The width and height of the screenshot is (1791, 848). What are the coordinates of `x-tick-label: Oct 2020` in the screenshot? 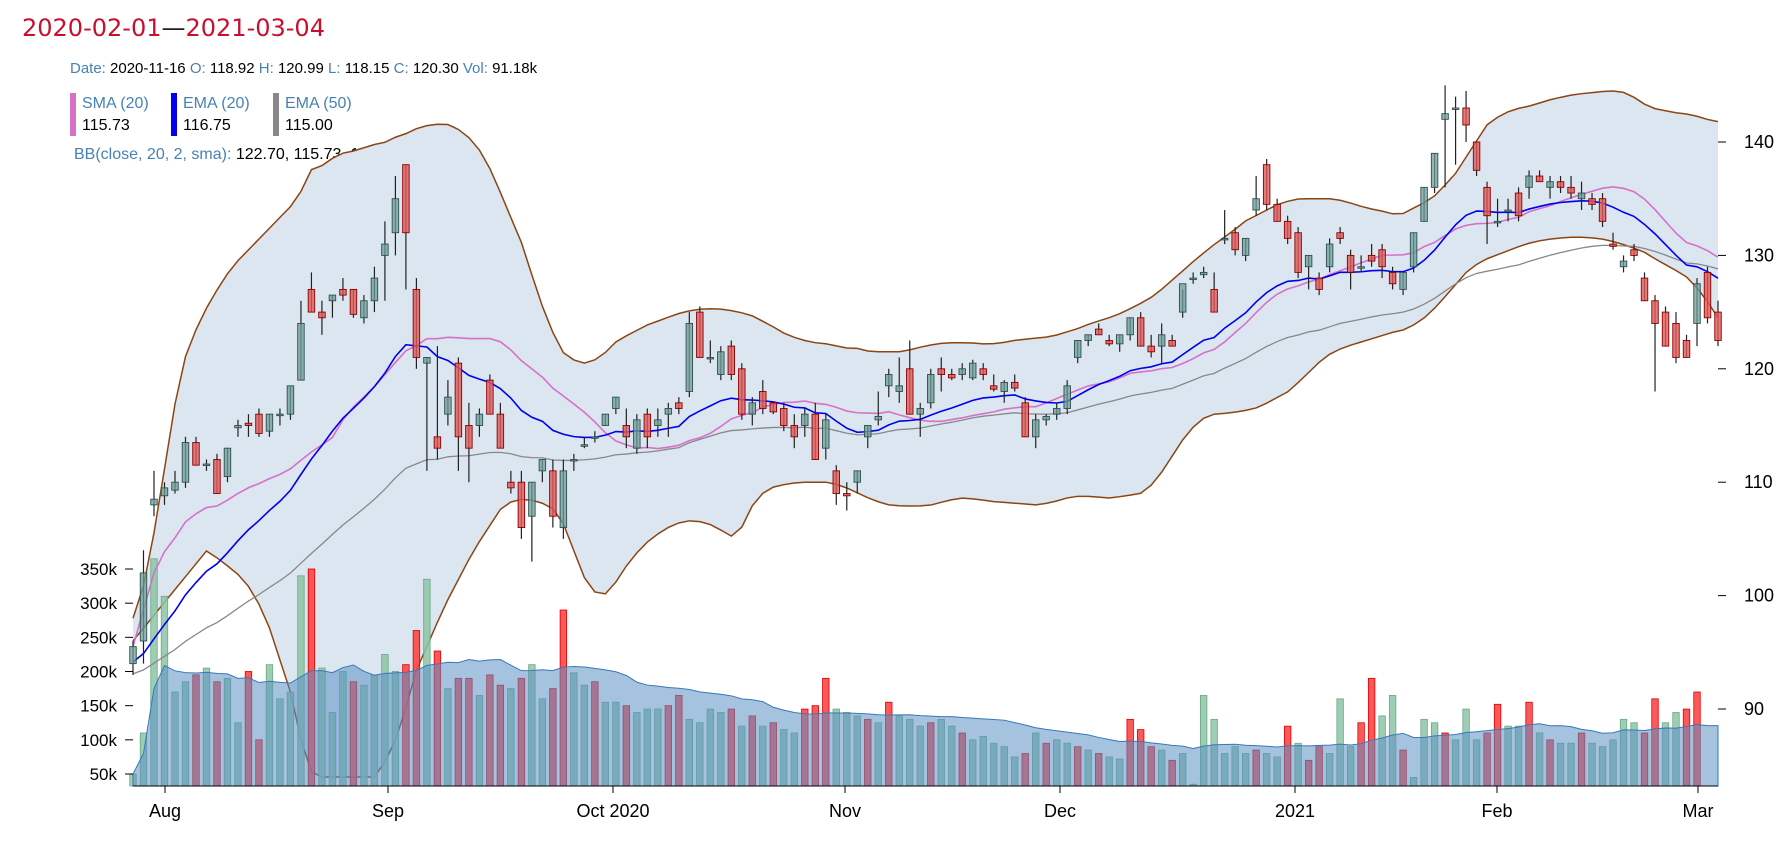 It's located at (612, 811).